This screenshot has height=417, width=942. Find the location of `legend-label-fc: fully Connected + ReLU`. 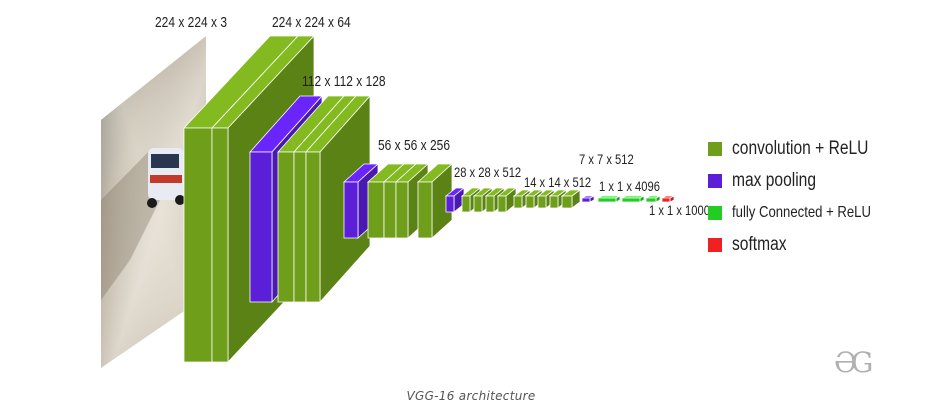

legend-label-fc: fully Connected + ReLU is located at coordinates (801, 213).